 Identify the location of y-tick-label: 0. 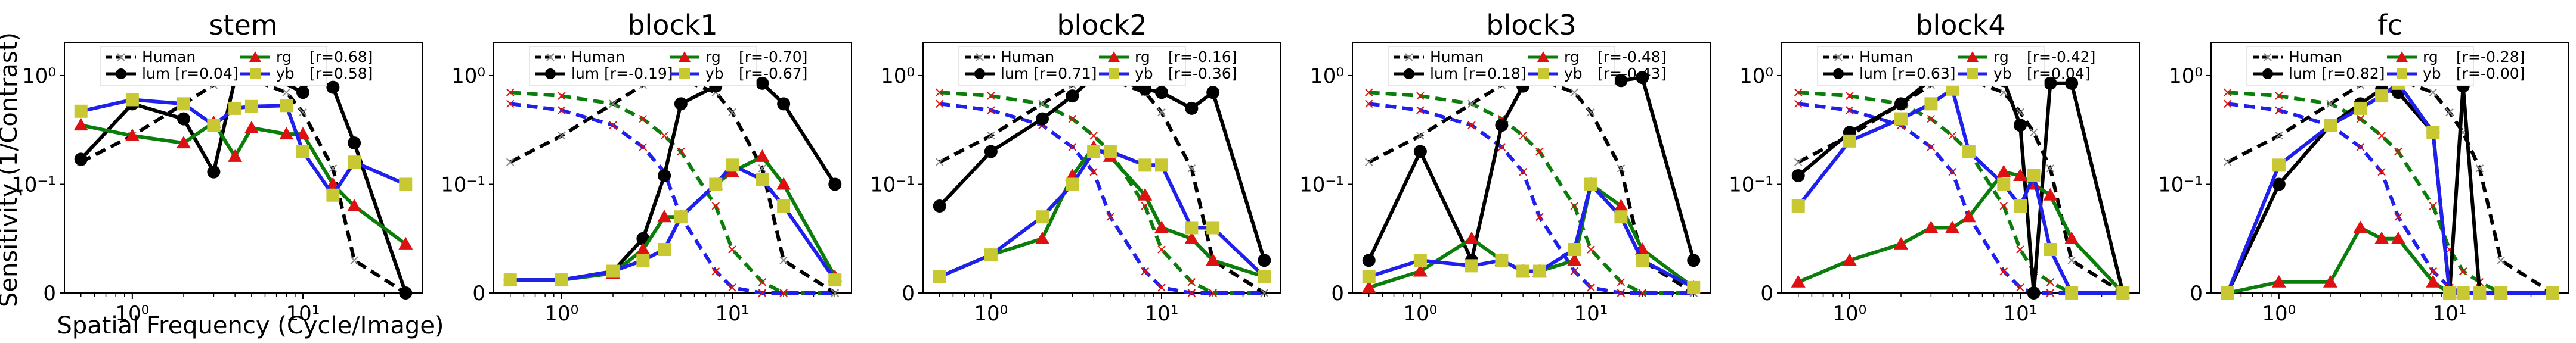
(50, 294).